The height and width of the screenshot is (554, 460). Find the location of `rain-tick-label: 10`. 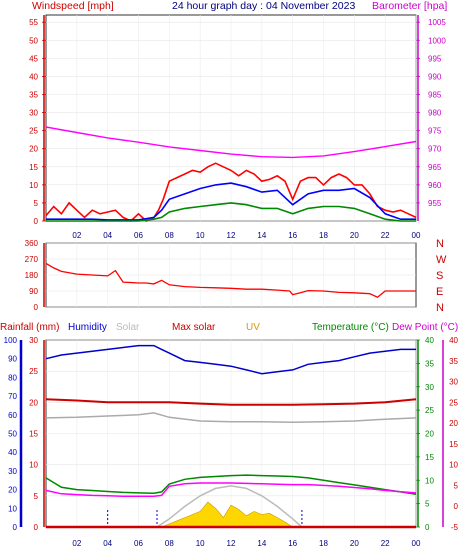

rain-tick-label: 10 is located at coordinates (33, 465).